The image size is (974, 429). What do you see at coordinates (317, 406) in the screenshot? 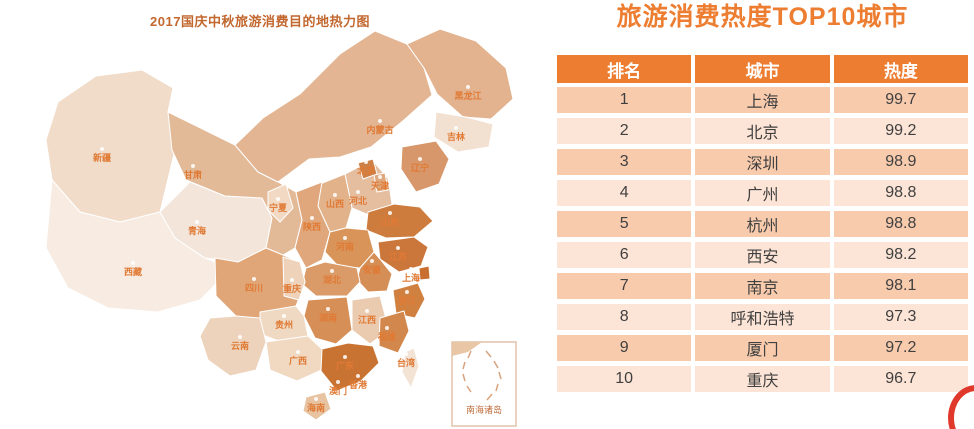
I see `province-海南` at bounding box center [317, 406].